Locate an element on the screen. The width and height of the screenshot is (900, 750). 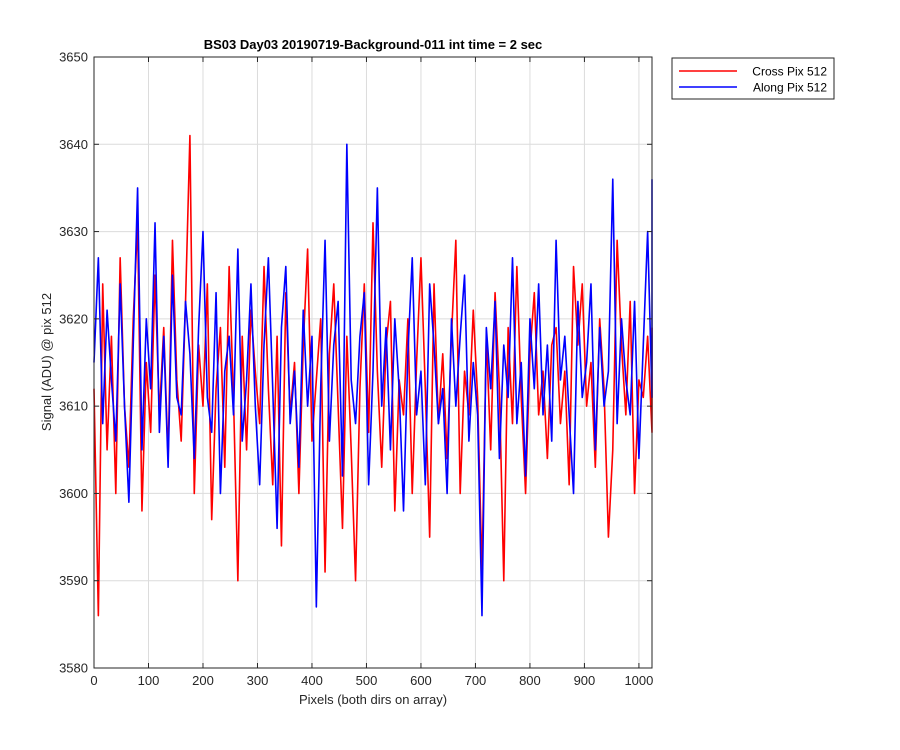
x-tick-label: 800 is located at coordinates (530, 680).